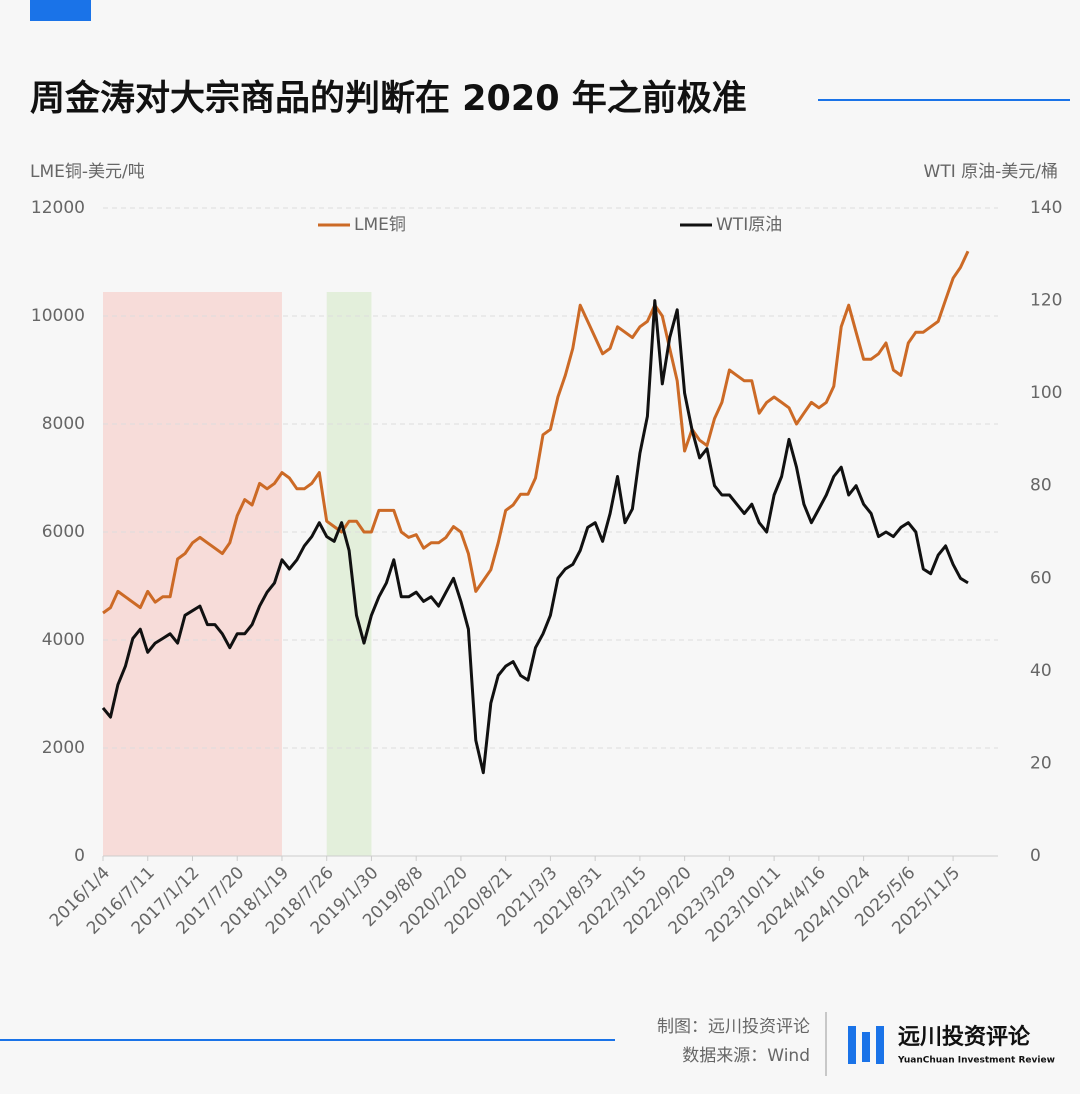 This screenshot has width=1080, height=1094. Describe the element at coordinates (1046, 301) in the screenshot. I see `y2-tick-label: 120` at that location.